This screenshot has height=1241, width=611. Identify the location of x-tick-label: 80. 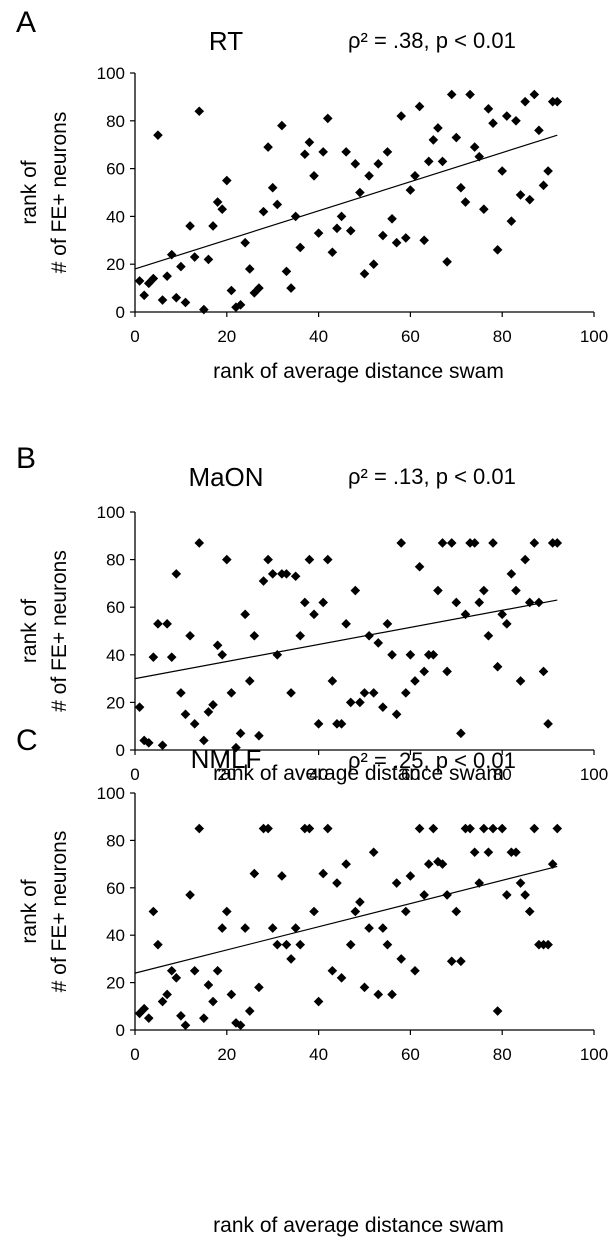
(502, 1054).